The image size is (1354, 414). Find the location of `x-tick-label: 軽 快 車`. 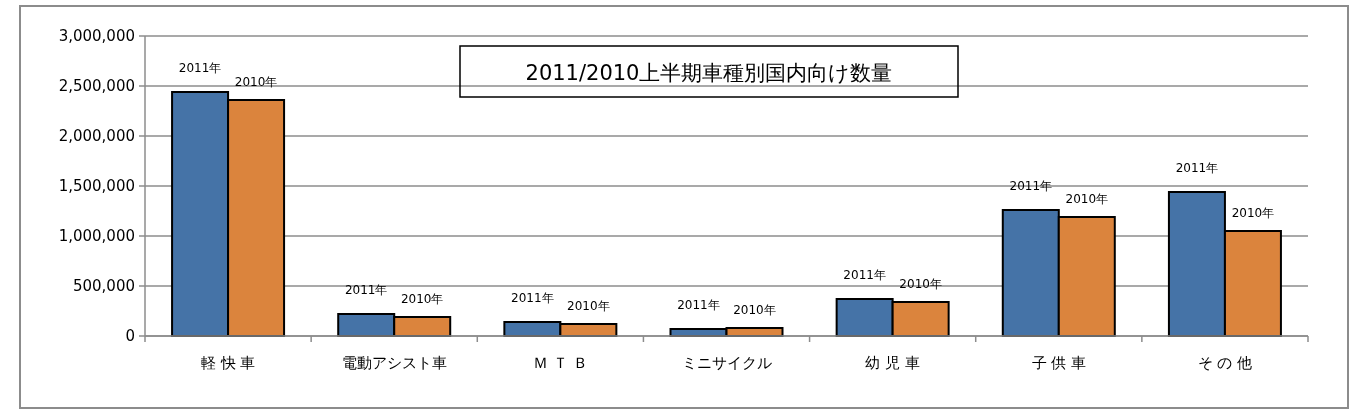

x-tick-label: 軽 快 車 is located at coordinates (228, 363).